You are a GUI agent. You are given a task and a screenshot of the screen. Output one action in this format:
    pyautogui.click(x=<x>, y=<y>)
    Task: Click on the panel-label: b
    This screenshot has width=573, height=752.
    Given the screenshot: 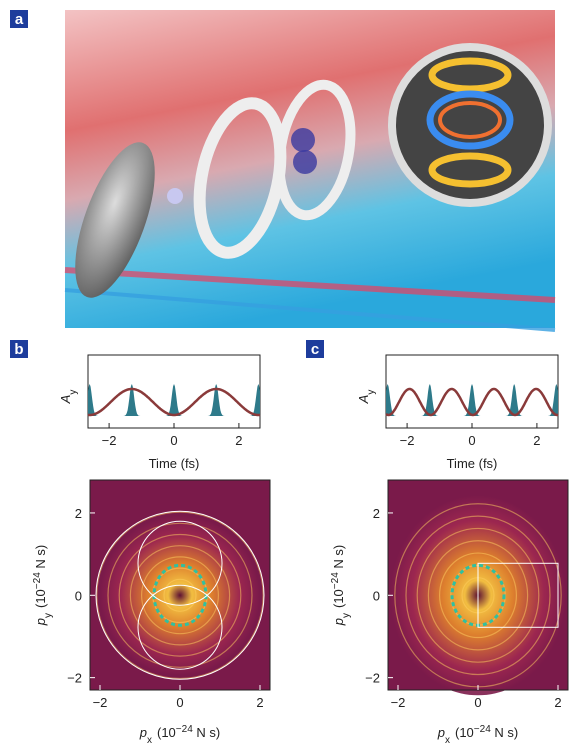 What is the action you would take?
    pyautogui.click(x=18, y=349)
    